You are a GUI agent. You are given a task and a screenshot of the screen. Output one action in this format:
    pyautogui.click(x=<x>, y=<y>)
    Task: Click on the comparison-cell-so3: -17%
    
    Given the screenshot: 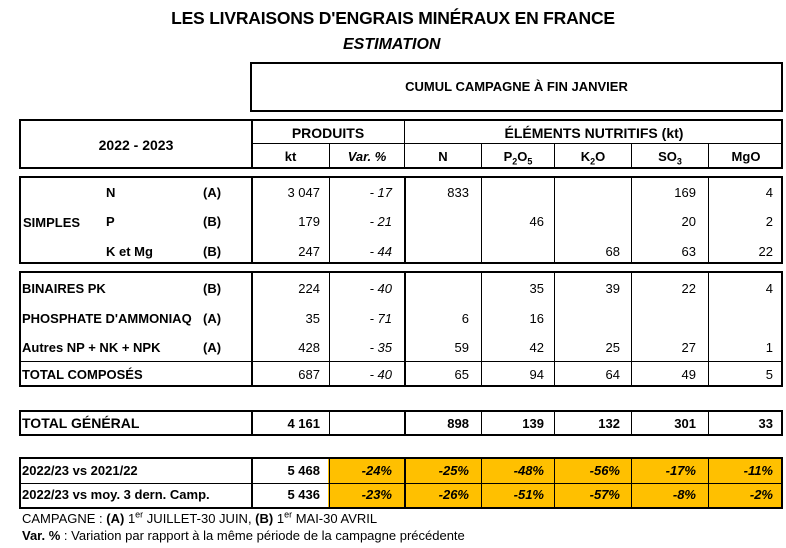 What is the action you would take?
    pyautogui.click(x=680, y=470)
    